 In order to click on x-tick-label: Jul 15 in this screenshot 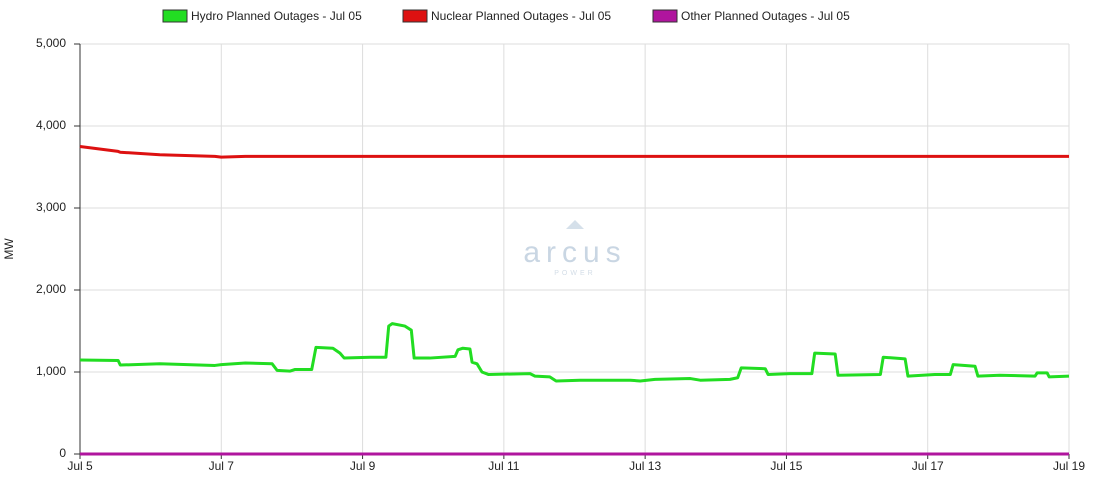, I will do `click(786, 466)`.